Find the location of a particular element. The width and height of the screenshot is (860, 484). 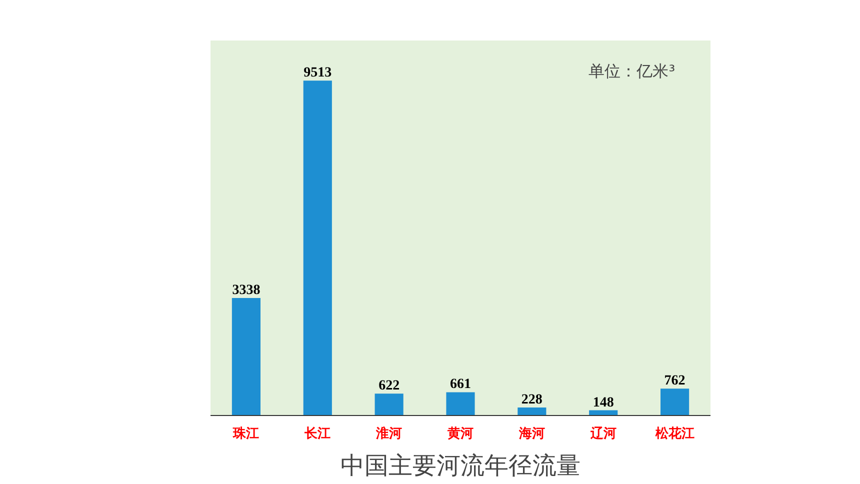

data-label: 661 is located at coordinates (460, 384).